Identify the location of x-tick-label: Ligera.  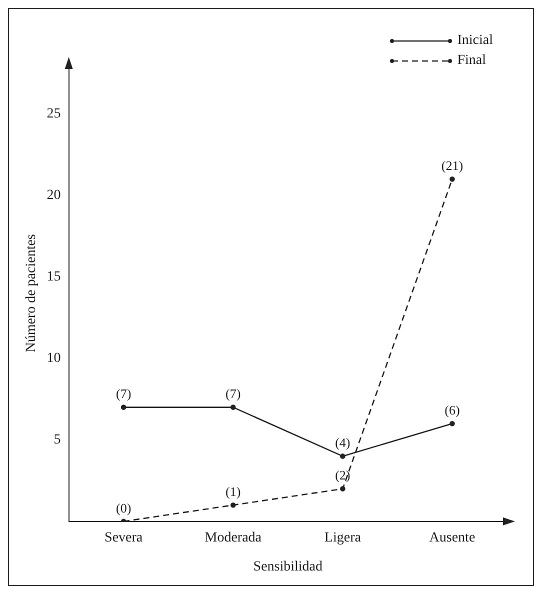
(343, 538).